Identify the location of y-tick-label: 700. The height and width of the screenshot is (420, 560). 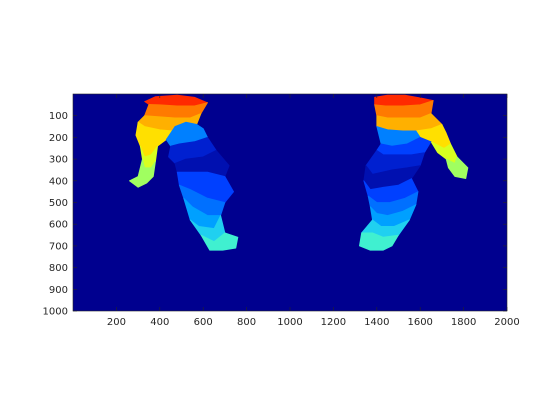
(58, 246).